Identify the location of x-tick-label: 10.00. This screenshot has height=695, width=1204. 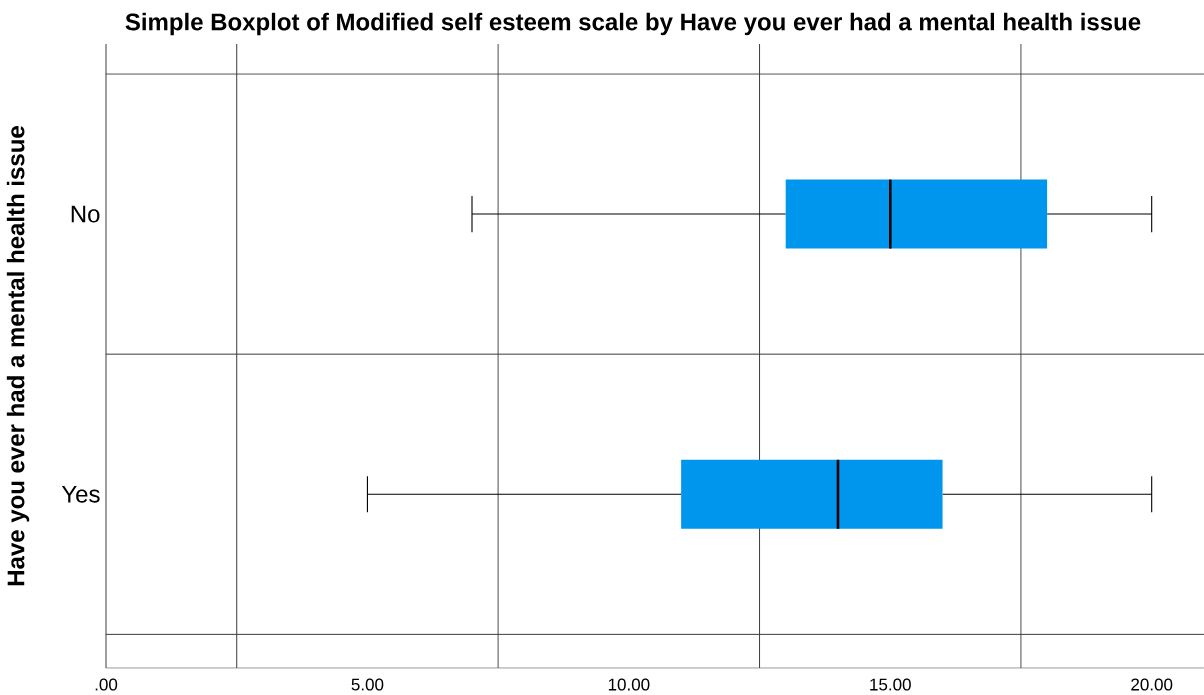
(629, 684).